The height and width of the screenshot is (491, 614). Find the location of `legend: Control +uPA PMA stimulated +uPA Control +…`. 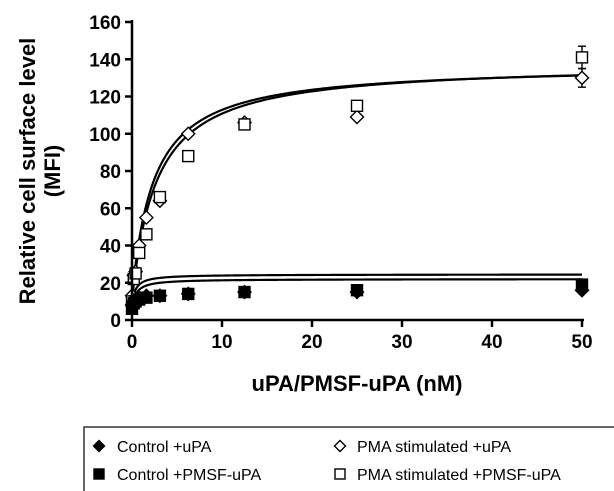

legend: Control +uPA PMA stimulated +uPA Control +… is located at coordinates (348, 458).